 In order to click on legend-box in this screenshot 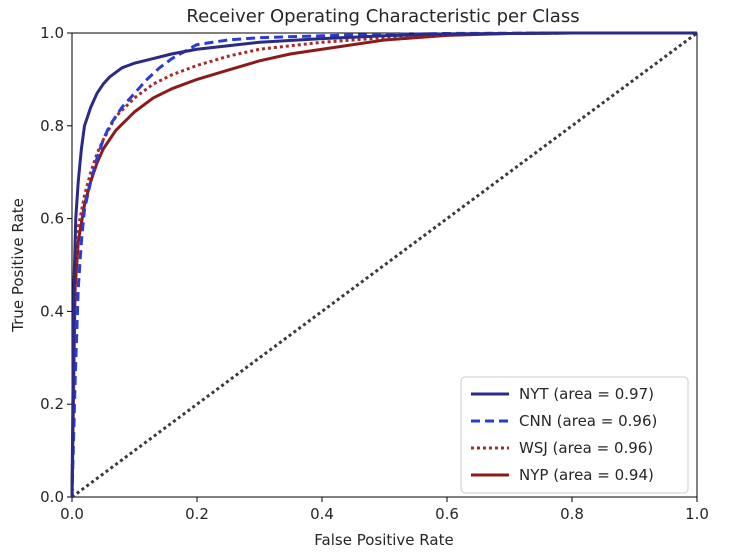, I will do `click(574, 435)`.